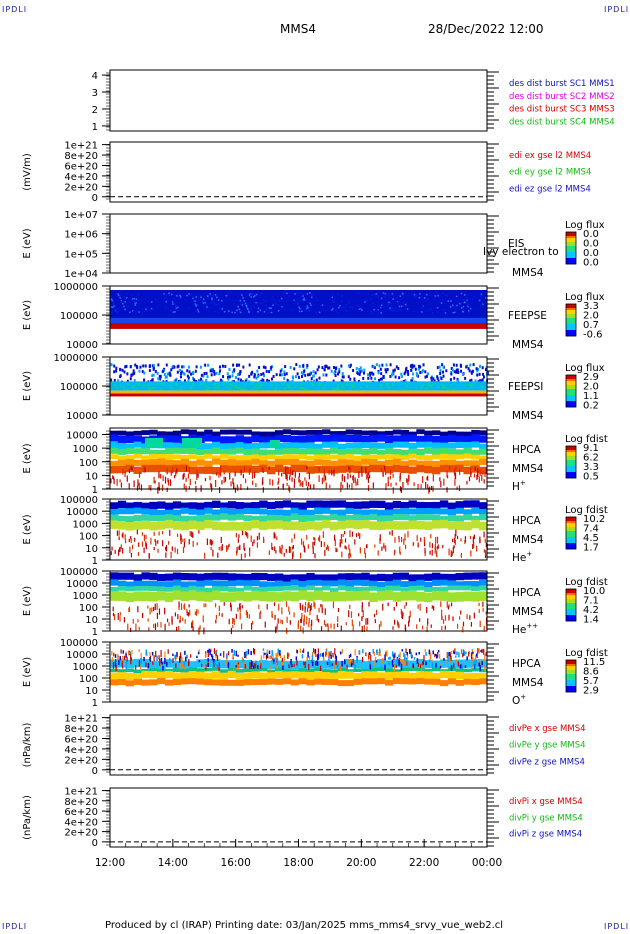 The width and height of the screenshot is (630, 934). Describe the element at coordinates (571, 255) in the screenshot. I see `eis-colorbar-cell` at that location.